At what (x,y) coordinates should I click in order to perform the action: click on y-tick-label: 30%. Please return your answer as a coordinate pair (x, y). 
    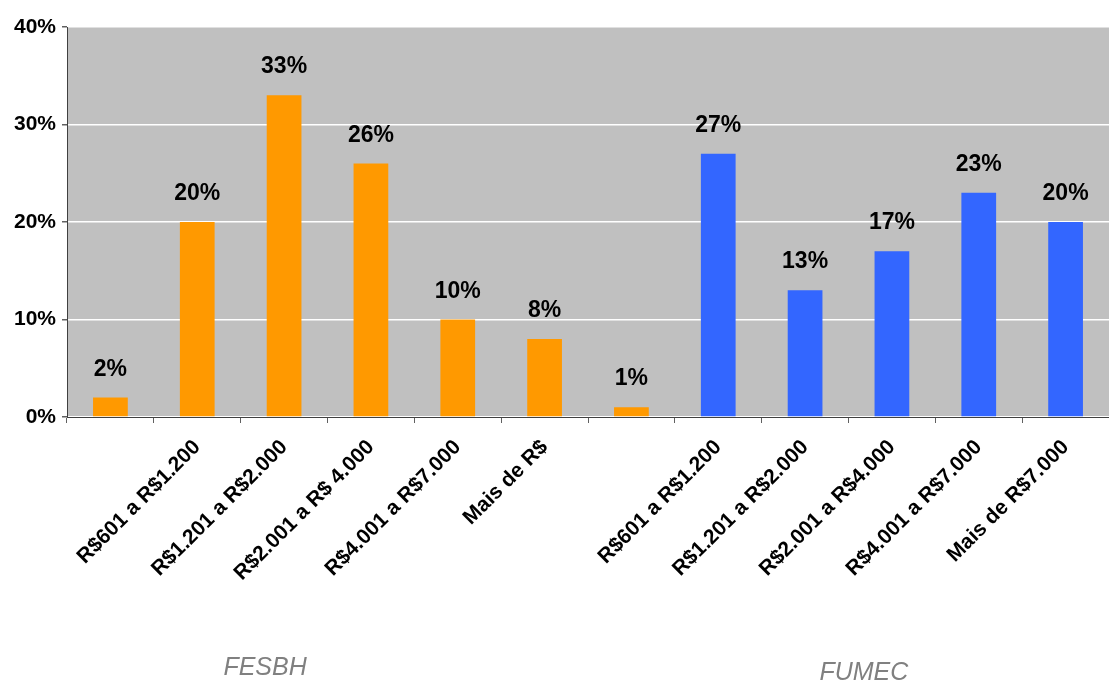
    Looking at the image, I should click on (35, 123).